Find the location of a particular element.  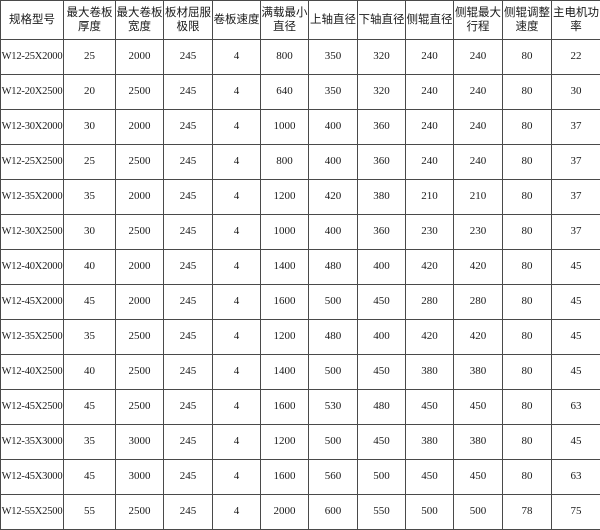

cell-value: 230 is located at coordinates (478, 232).